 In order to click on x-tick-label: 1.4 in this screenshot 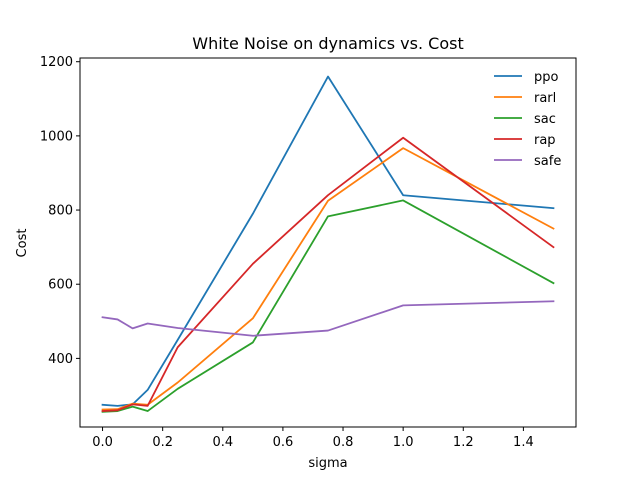, I will do `click(523, 442)`.